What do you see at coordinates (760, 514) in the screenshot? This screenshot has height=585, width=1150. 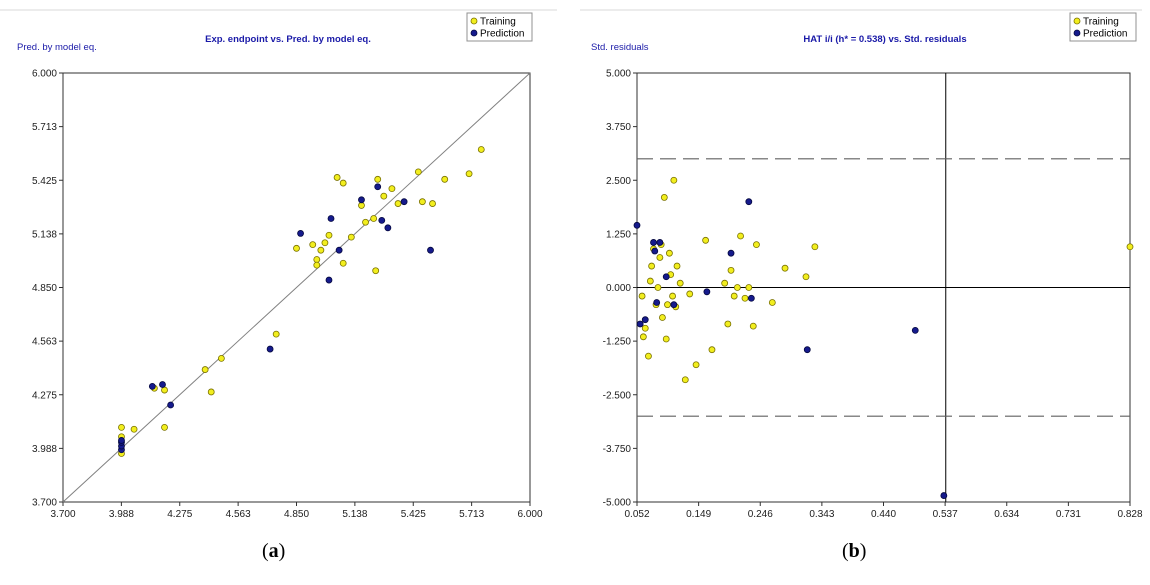 I see `x-tick-label: 0.246` at bounding box center [760, 514].